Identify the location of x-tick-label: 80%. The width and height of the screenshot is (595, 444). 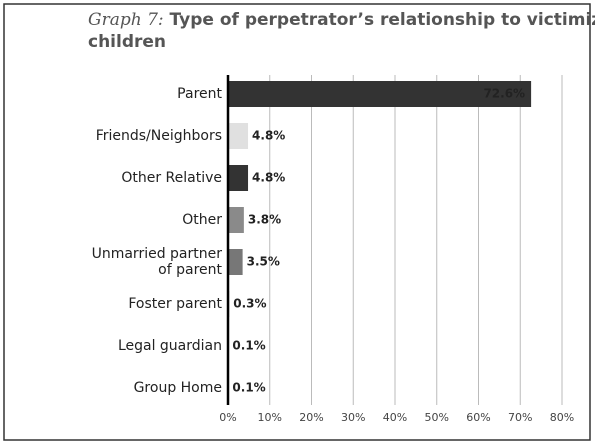
(562, 417).